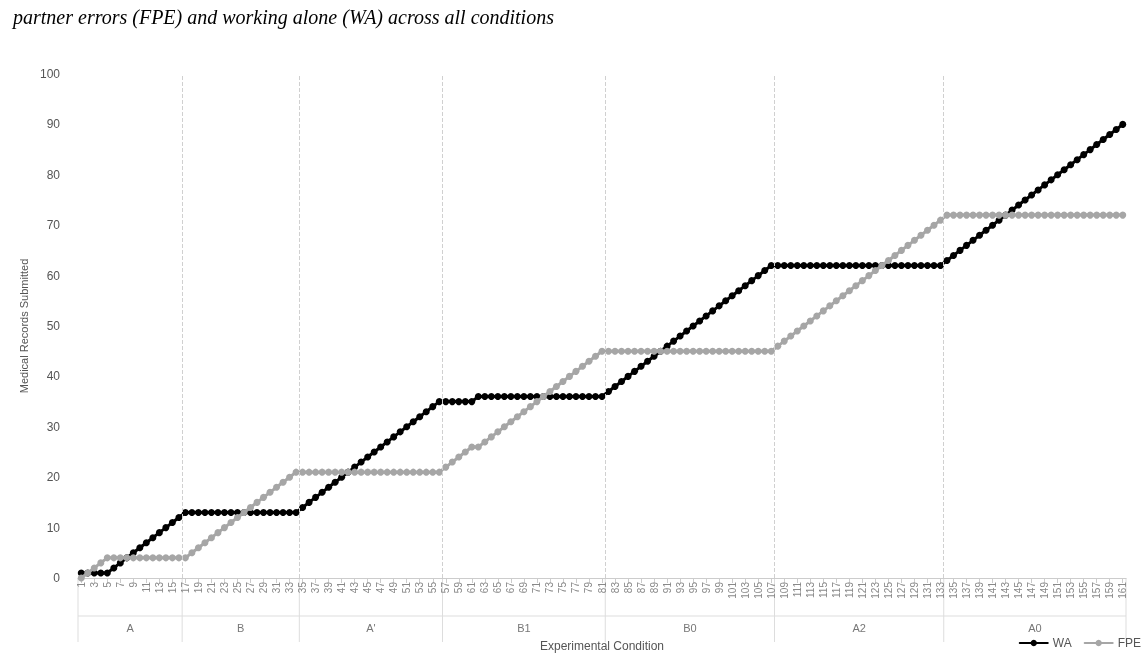 Image resolution: width=1148 pixels, height=658 pixels. What do you see at coordinates (446, 587) in the screenshot?
I see `x-tick-label: 57` at bounding box center [446, 587].